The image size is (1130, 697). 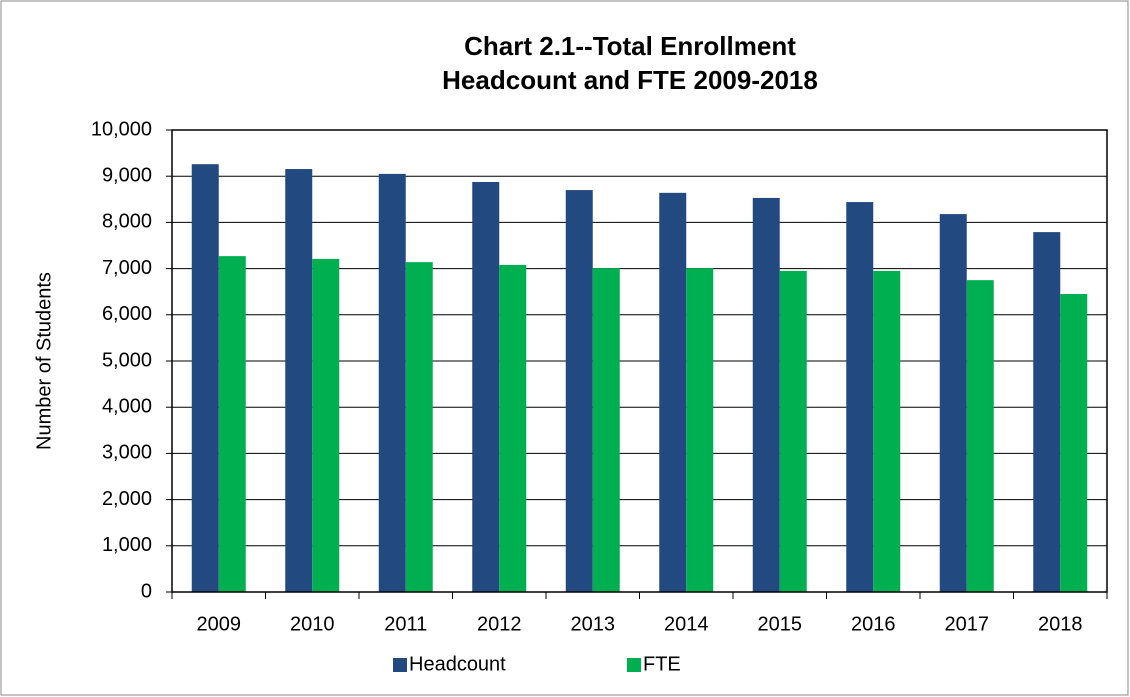 I want to click on legend-label: Headcount, so click(x=457, y=664).